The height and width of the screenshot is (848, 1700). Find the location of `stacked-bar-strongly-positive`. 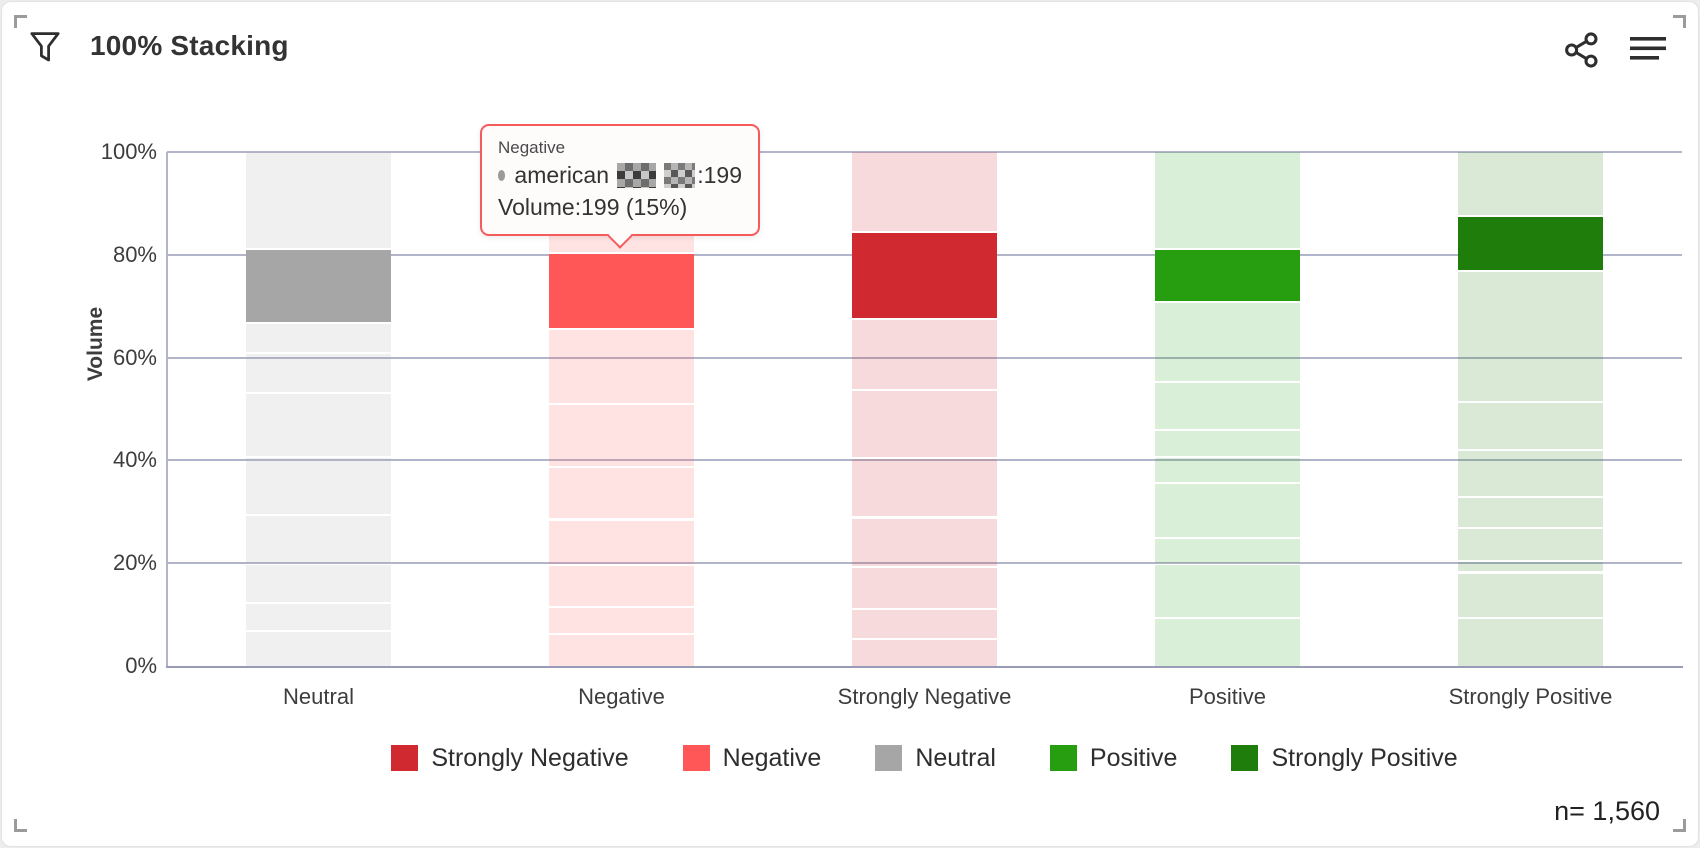

stacked-bar-strongly-positive is located at coordinates (1530, 409).